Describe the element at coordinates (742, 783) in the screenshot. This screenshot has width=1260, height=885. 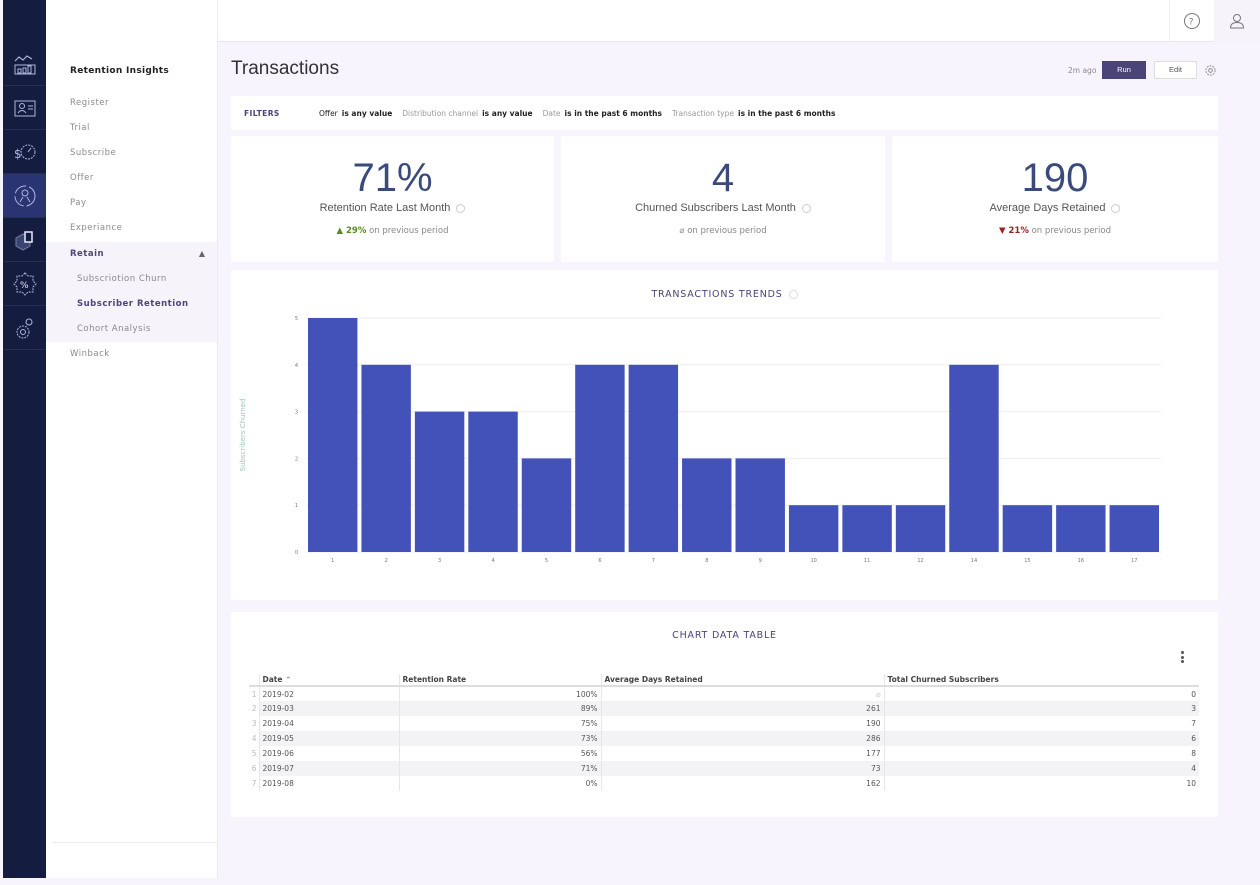
I see `cell-average-days-retained: 162` at that location.